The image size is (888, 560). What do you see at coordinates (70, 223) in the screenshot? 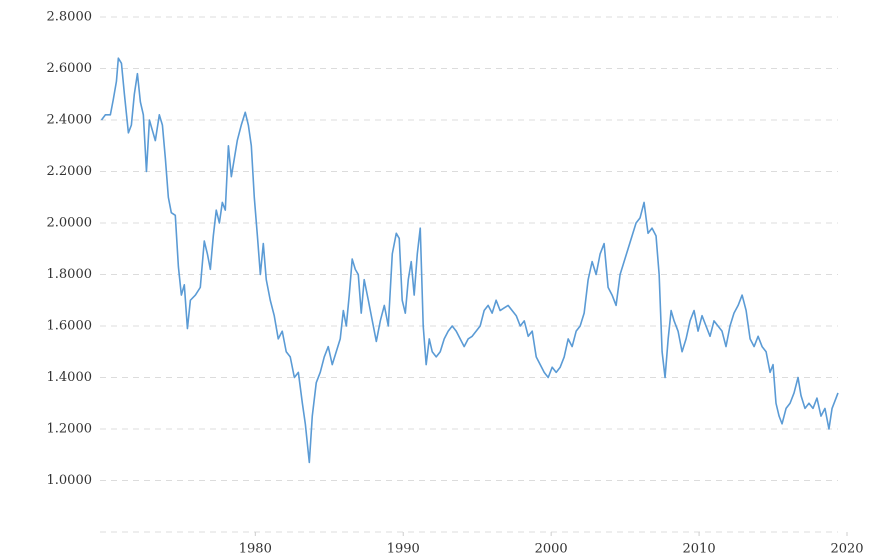
I see `y-tick-label: 2.0000` at bounding box center [70, 223].